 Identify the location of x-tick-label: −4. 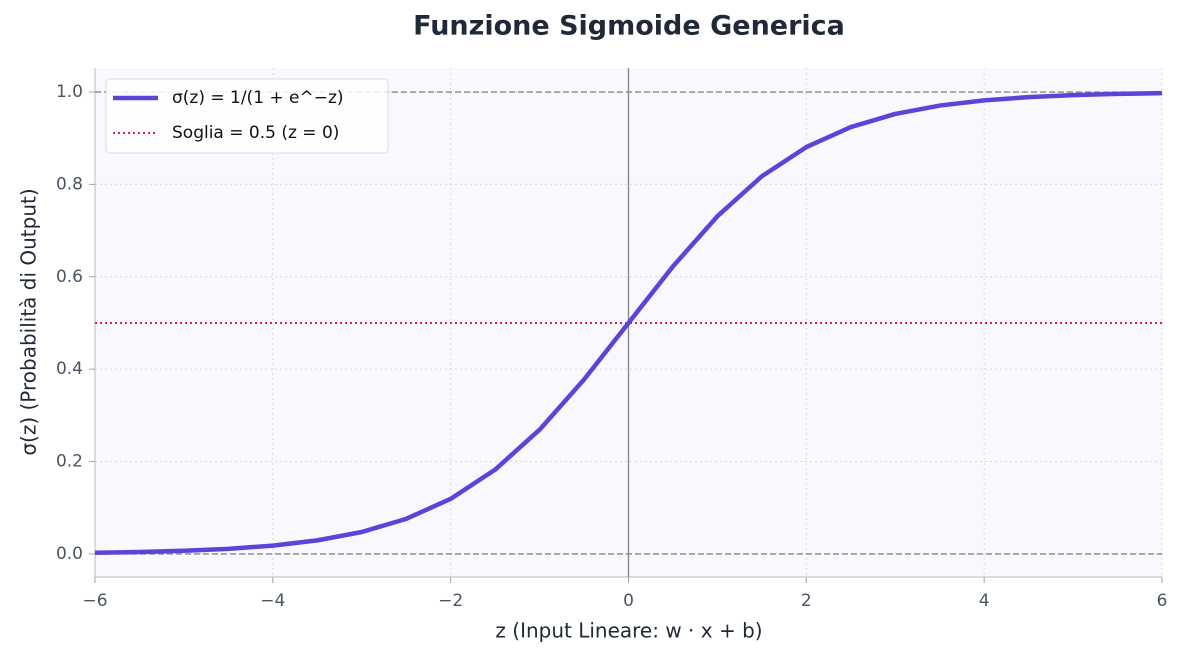
(272, 601).